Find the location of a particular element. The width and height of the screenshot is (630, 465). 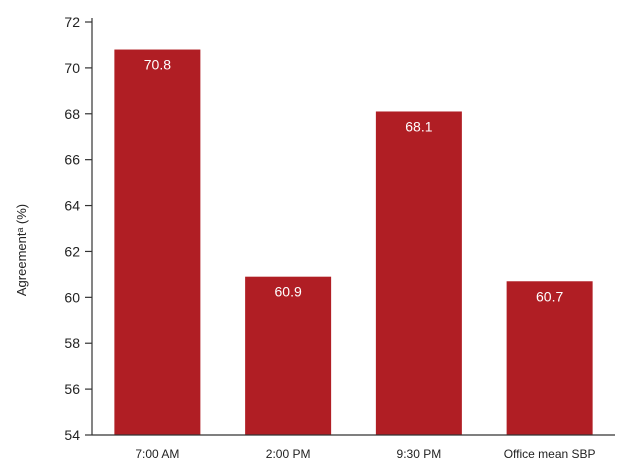

bar-value-label: 60.9 is located at coordinates (288, 292).